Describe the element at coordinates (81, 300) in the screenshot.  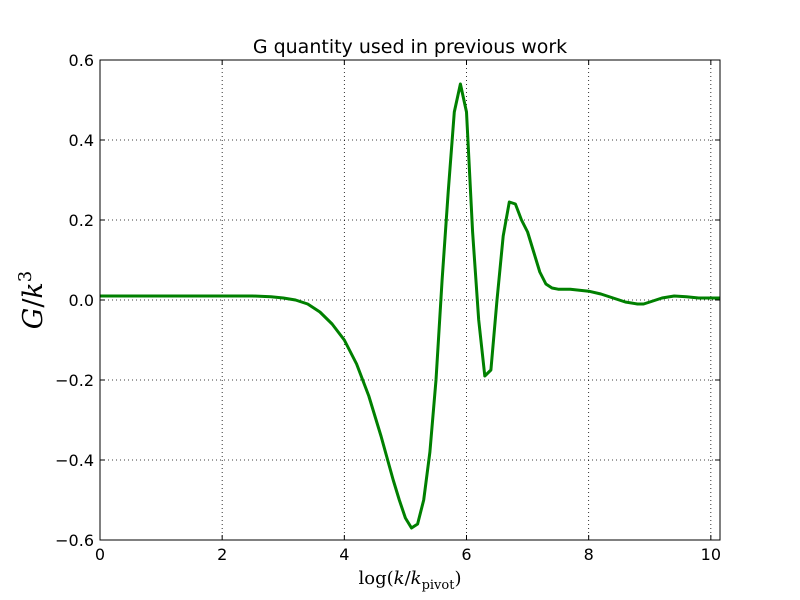
I see `y-tick-label: 0.0` at that location.